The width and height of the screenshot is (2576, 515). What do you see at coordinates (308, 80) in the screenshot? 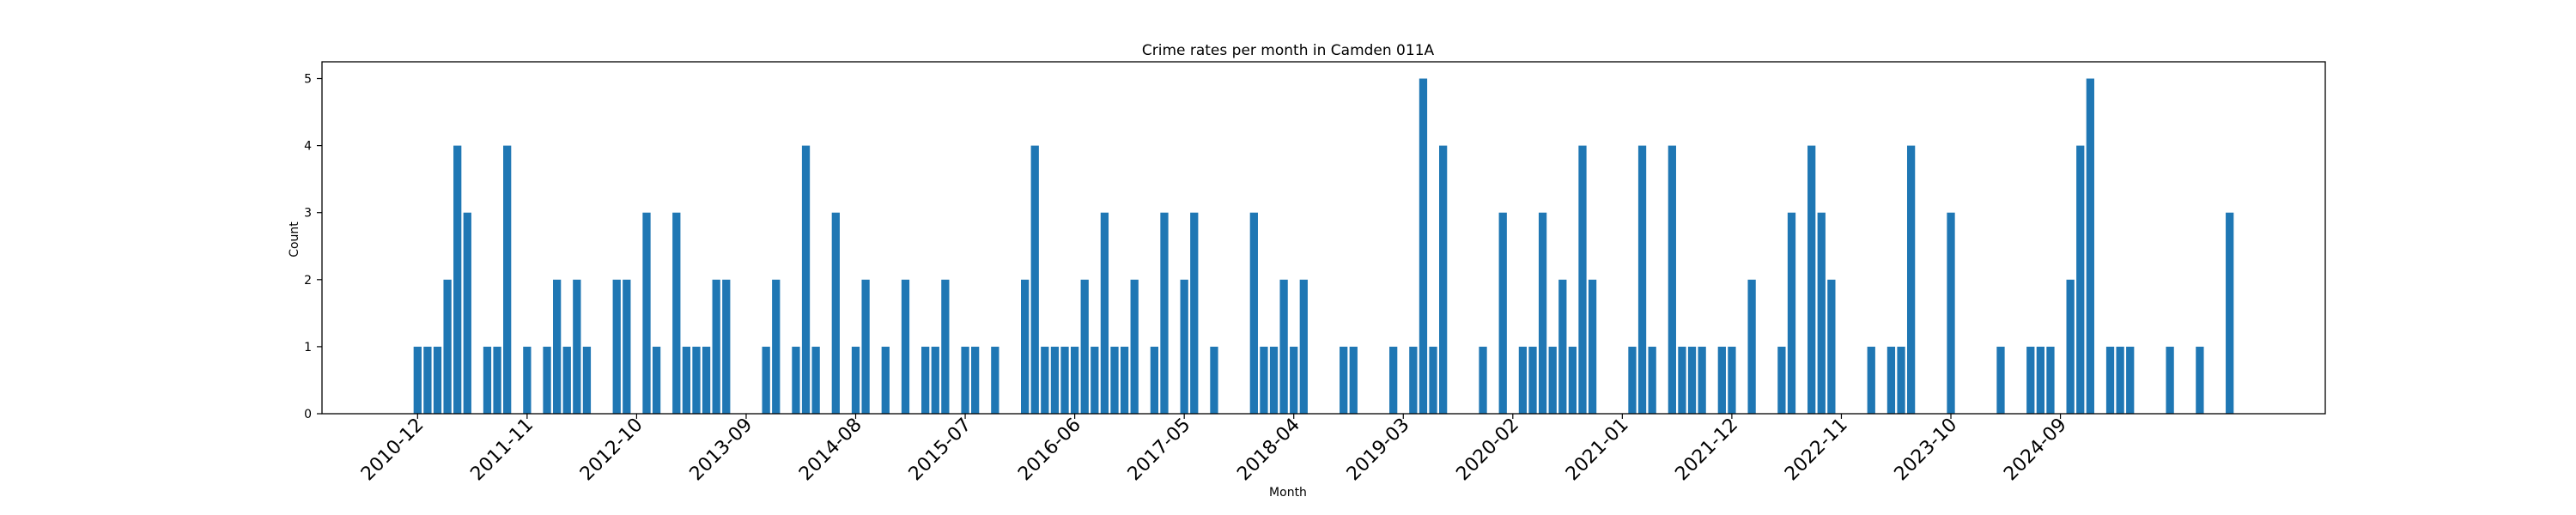
I see `y-tick-label: 5` at bounding box center [308, 80].